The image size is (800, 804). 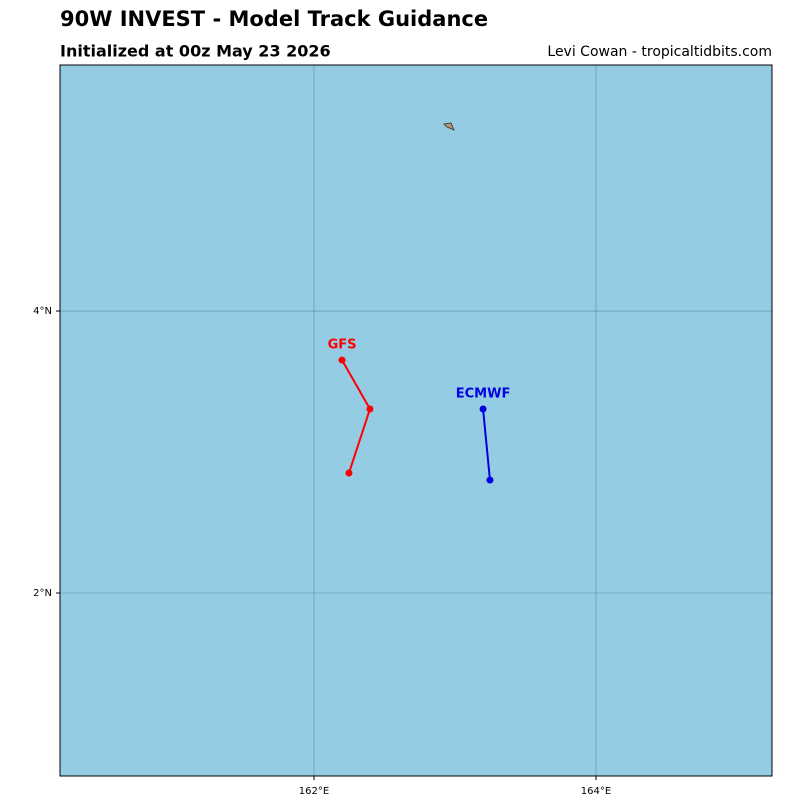 What do you see at coordinates (42, 593) in the screenshot?
I see `y-tick-label: 2°N` at bounding box center [42, 593].